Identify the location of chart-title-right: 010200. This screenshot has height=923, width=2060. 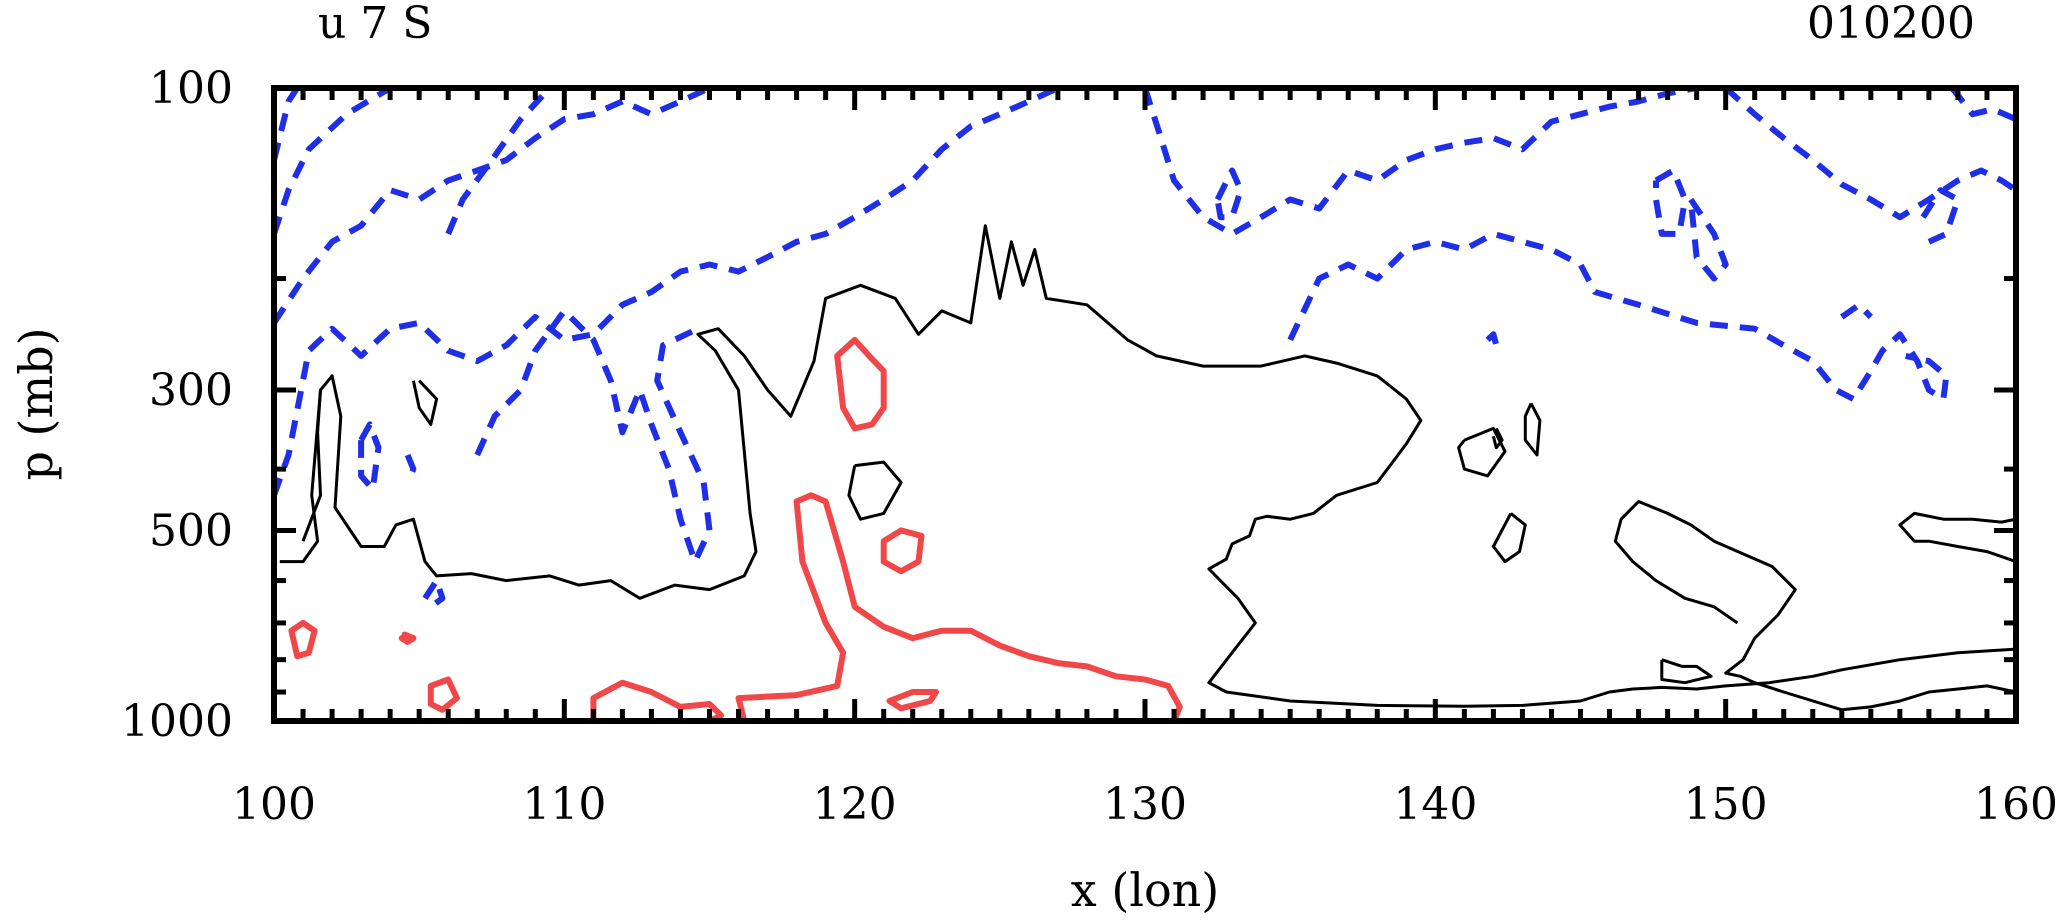
(1891, 24).